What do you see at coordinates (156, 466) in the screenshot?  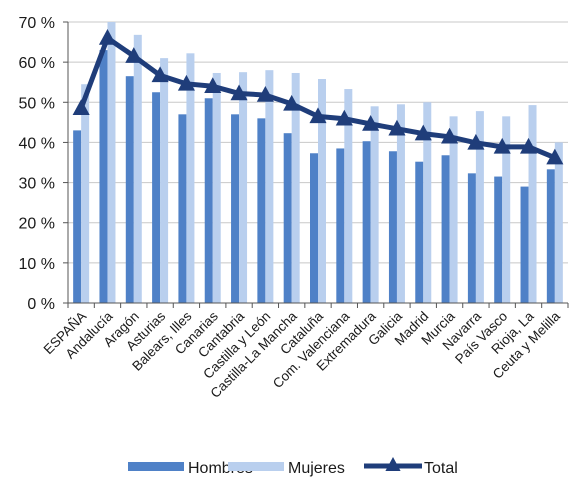 I see `legend-swatch-hombres` at bounding box center [156, 466].